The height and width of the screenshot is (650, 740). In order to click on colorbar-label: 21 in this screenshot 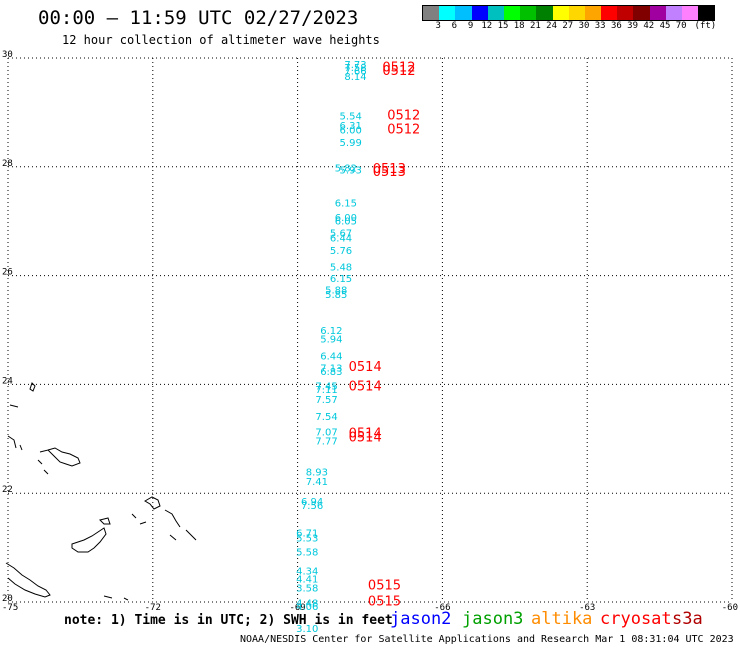, I will do `click(535, 26)`.